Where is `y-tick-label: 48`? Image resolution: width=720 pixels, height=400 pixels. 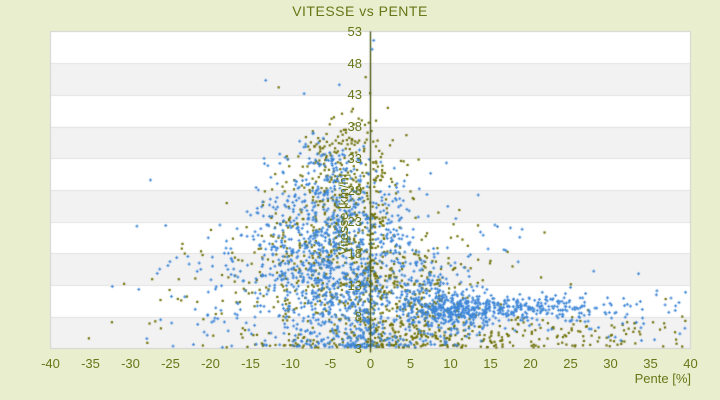 y-tick-label: 48 is located at coordinates (354, 63).